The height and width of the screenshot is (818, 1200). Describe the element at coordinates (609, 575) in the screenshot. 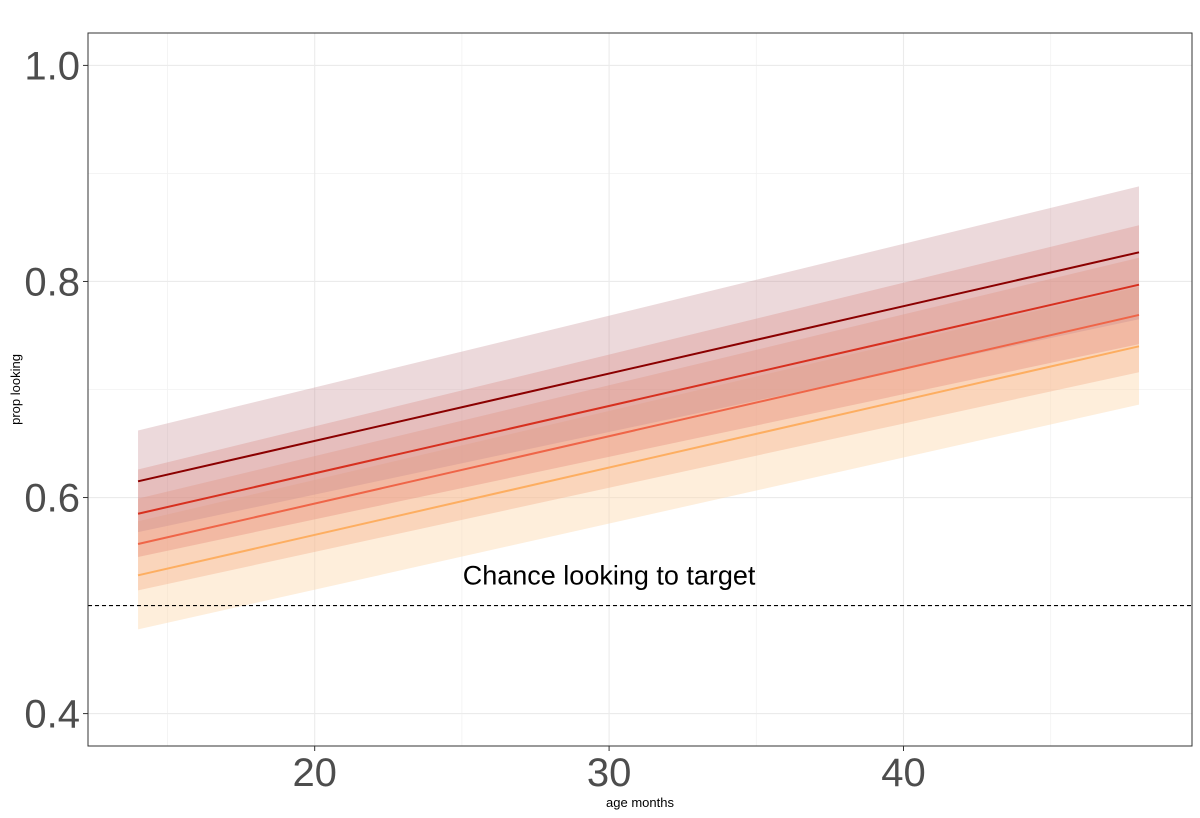

I see `annotation-chance: Chance looking to target` at that location.